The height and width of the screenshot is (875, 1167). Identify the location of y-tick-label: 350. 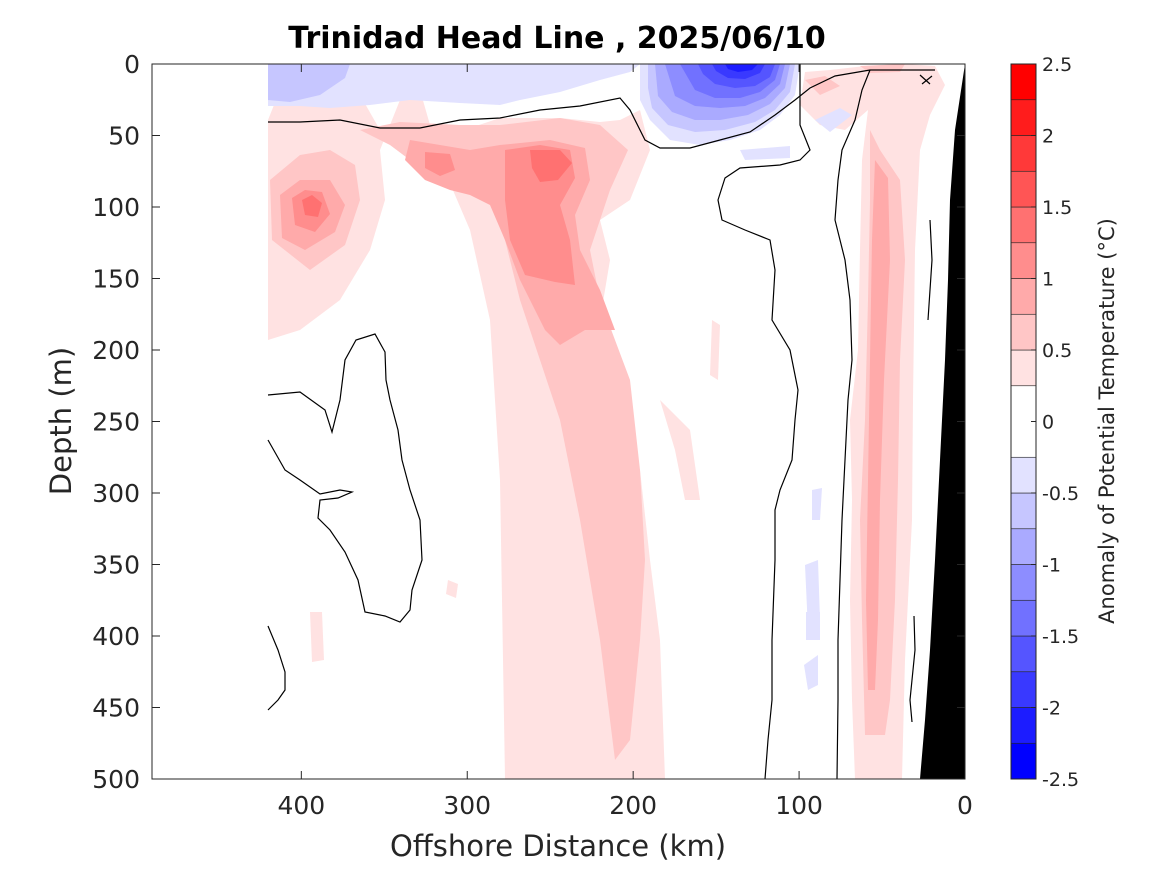
(116, 565).